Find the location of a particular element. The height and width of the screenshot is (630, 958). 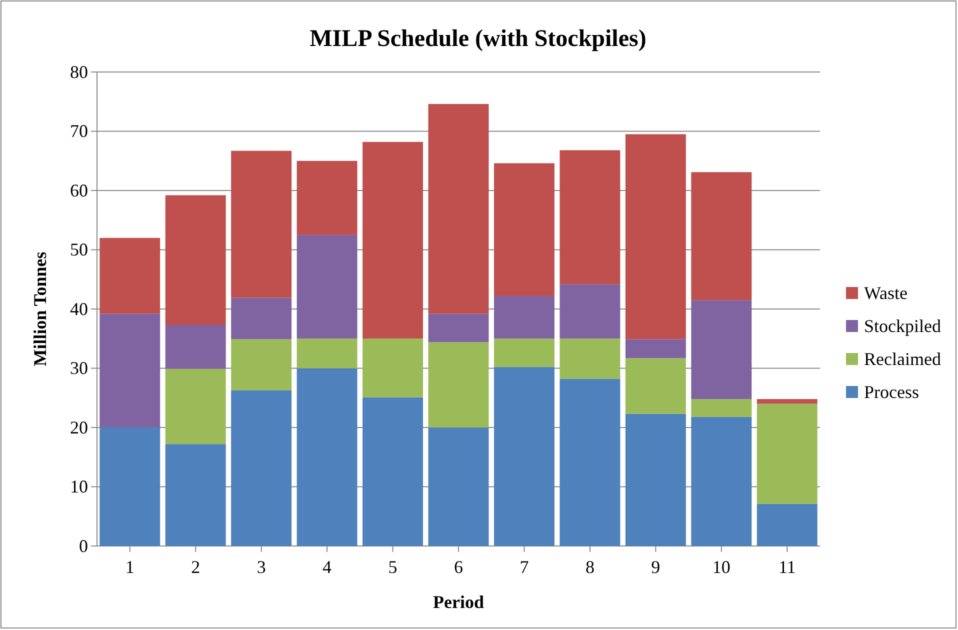

chart-title: MILP Schedule (with Stockpiles) is located at coordinates (478, 39).